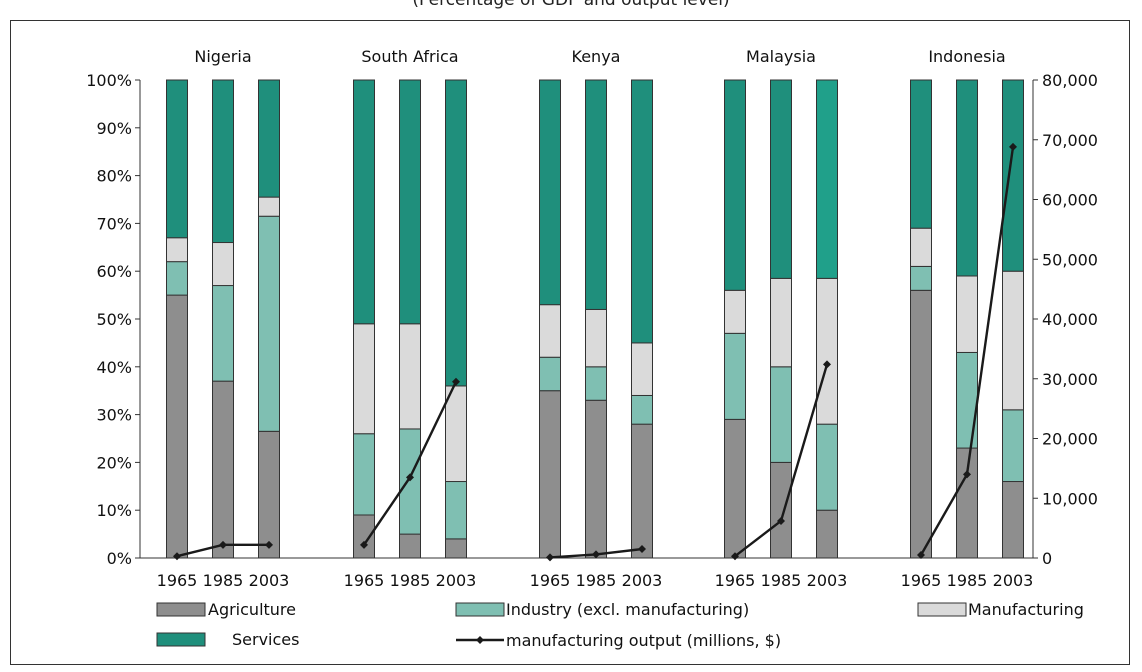 This screenshot has width=1142, height=672. I want to click on country-label: Malaysia, so click(781, 56).